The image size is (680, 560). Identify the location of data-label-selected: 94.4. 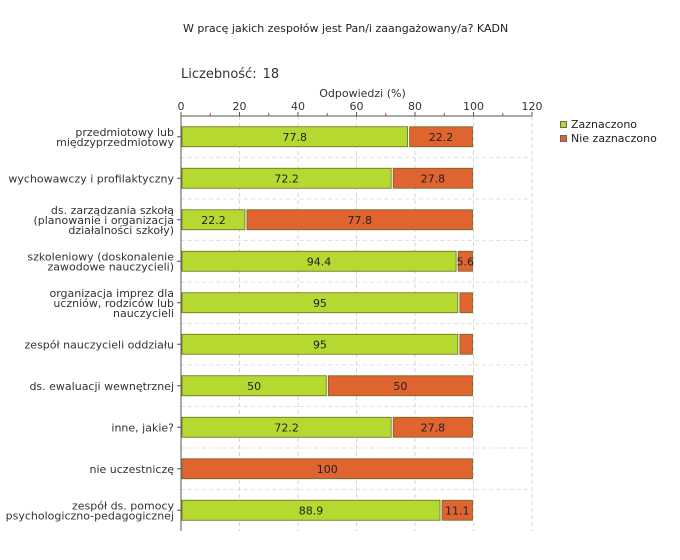
(319, 261).